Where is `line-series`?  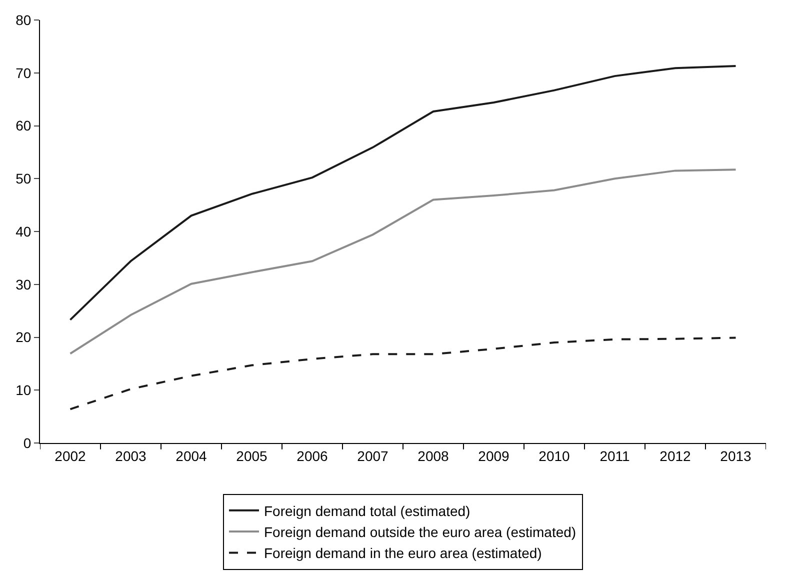
line-series is located at coordinates (403, 373).